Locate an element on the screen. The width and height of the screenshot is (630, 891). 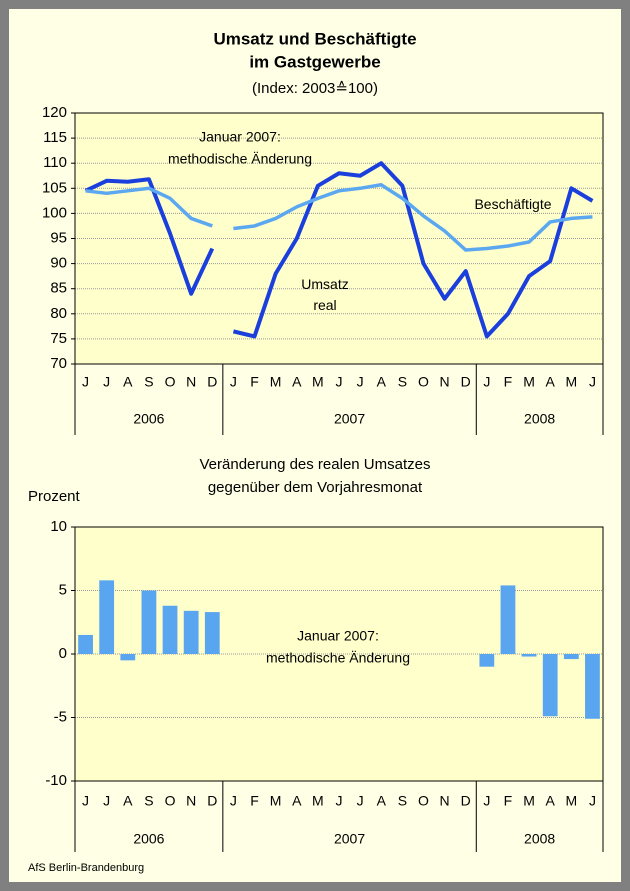
y-axis-label: Prozent is located at coordinates (54, 496).